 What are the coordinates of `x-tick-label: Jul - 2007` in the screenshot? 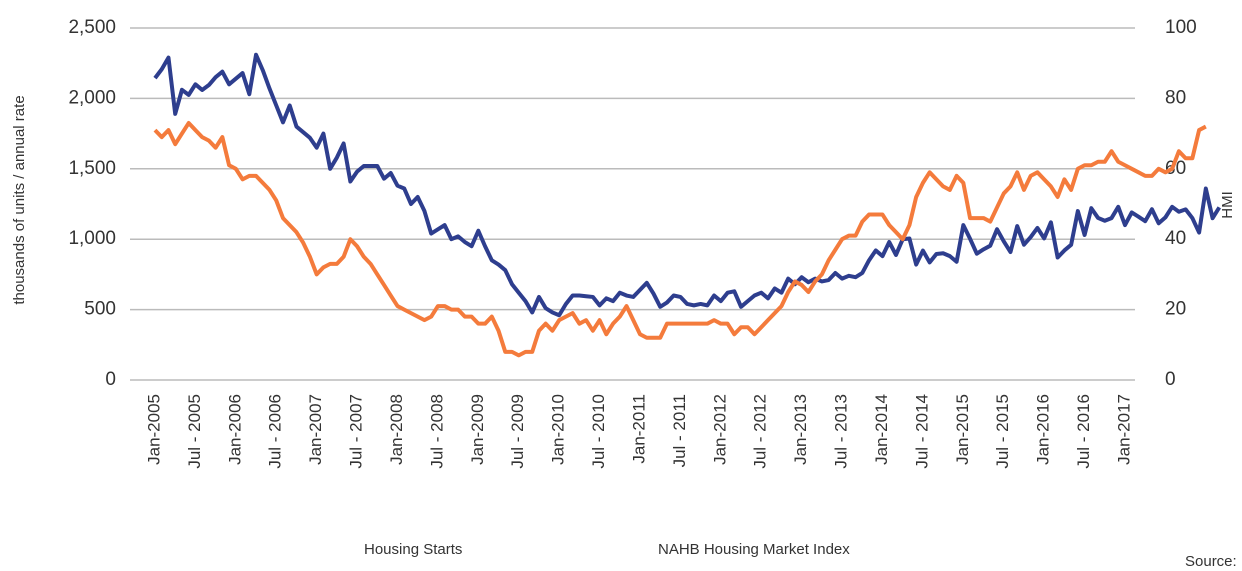 It's located at (356, 431).